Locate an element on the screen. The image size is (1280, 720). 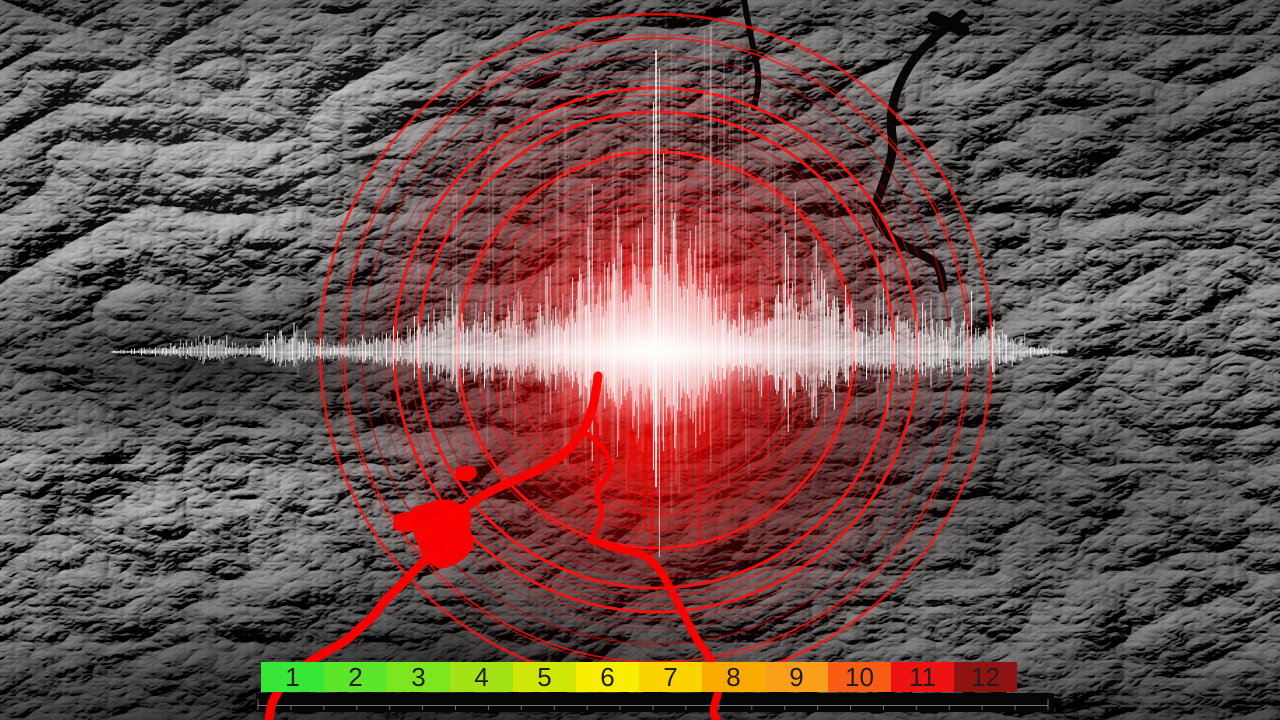
scale-segment-3: 3 is located at coordinates (418, 677).